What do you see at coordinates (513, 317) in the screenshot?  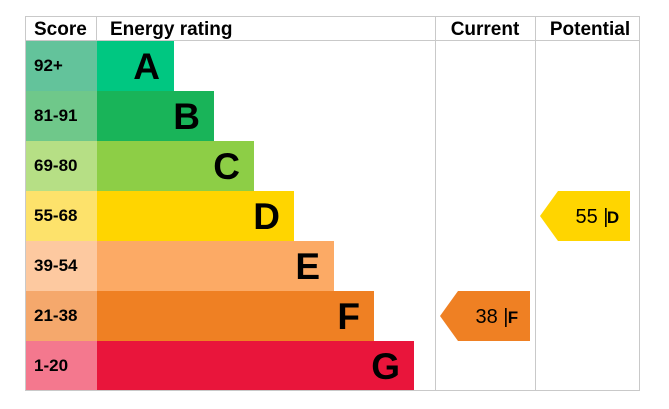 I see `potential-rating: F` at bounding box center [513, 317].